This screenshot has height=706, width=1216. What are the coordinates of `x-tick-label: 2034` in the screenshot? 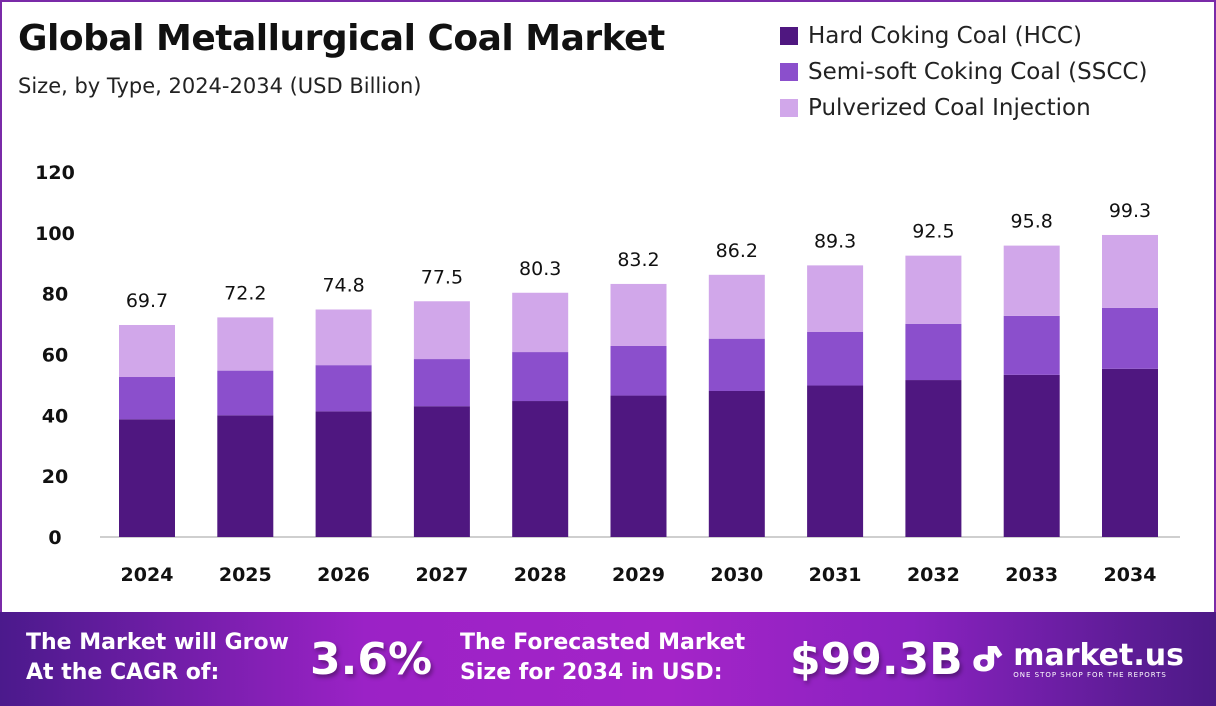 It's located at (1130, 575).